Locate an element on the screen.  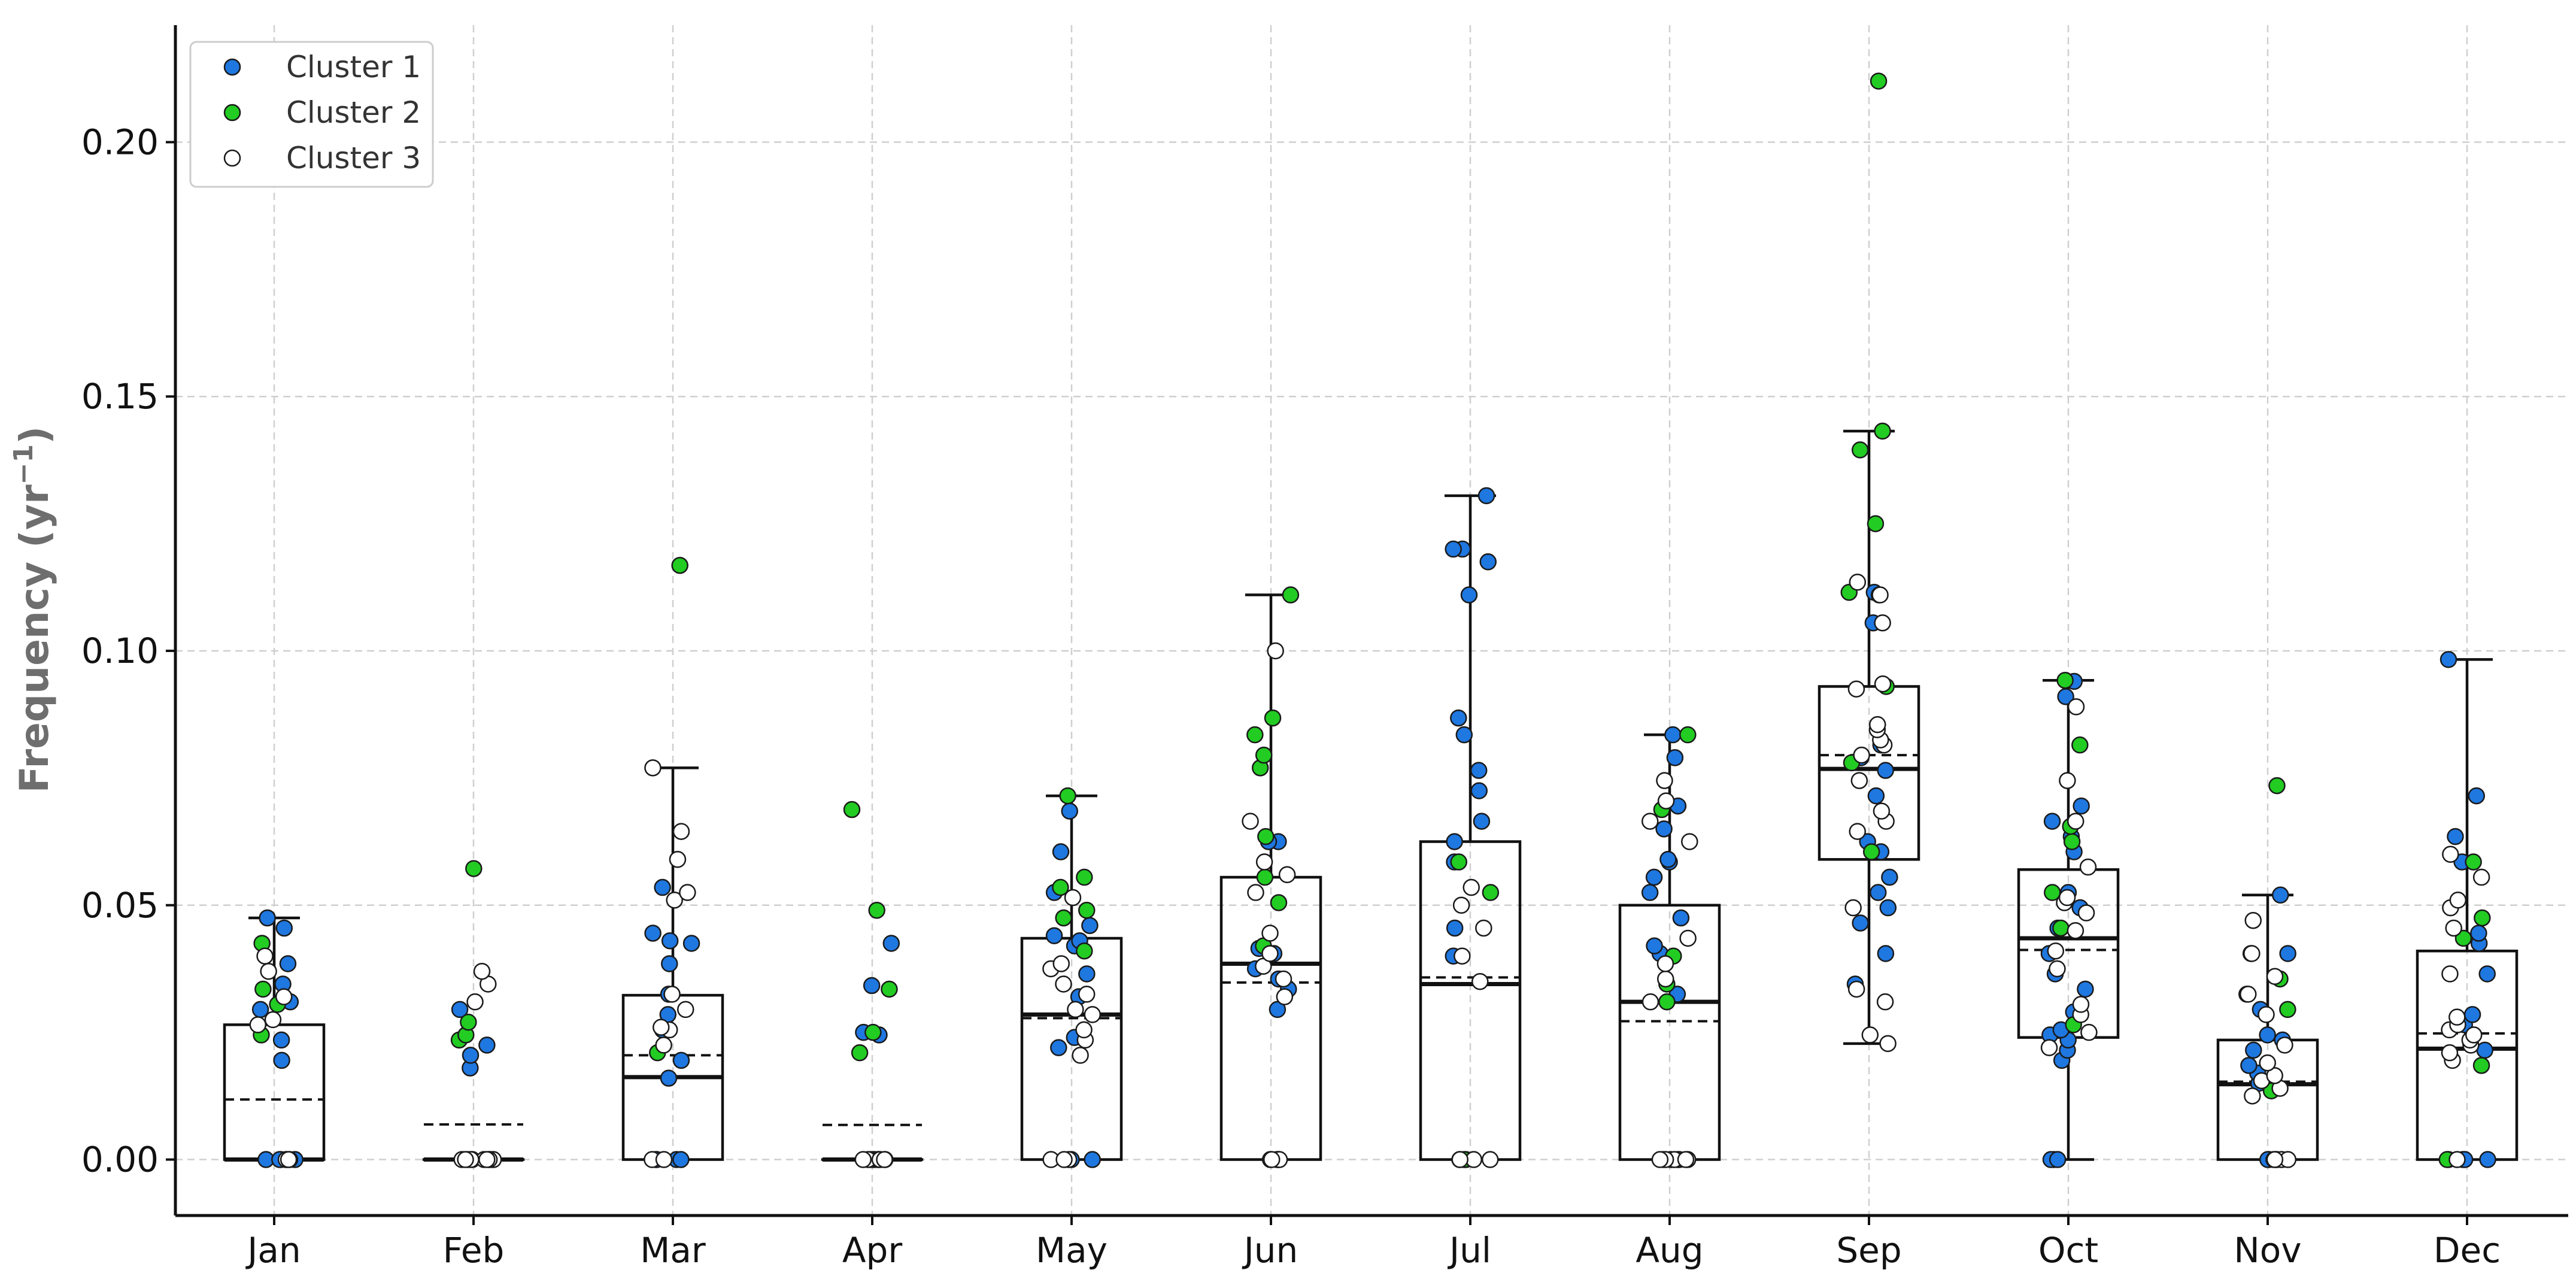
y-tick-label: 0.20 is located at coordinates (120, 142).